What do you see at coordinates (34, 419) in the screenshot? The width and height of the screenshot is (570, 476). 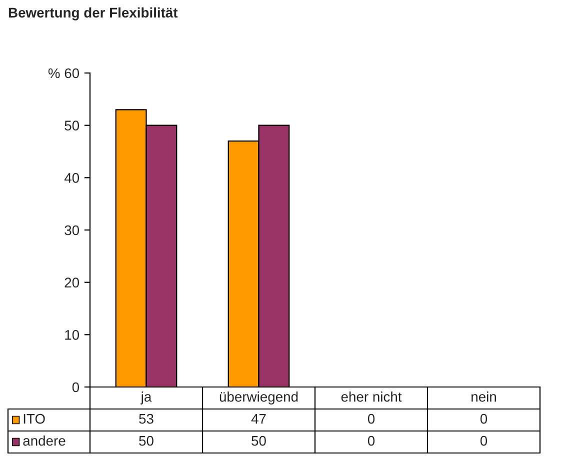 I see `legend-label: ITO` at bounding box center [34, 419].